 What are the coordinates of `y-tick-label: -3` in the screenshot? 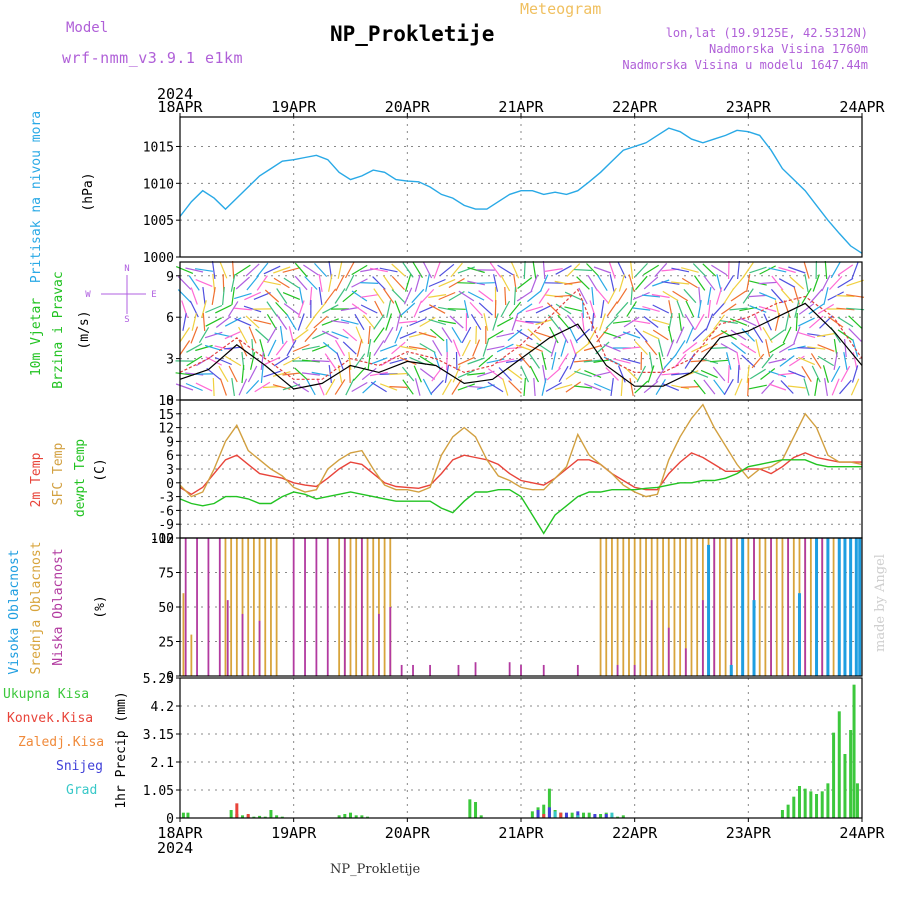 It's located at (166, 498).